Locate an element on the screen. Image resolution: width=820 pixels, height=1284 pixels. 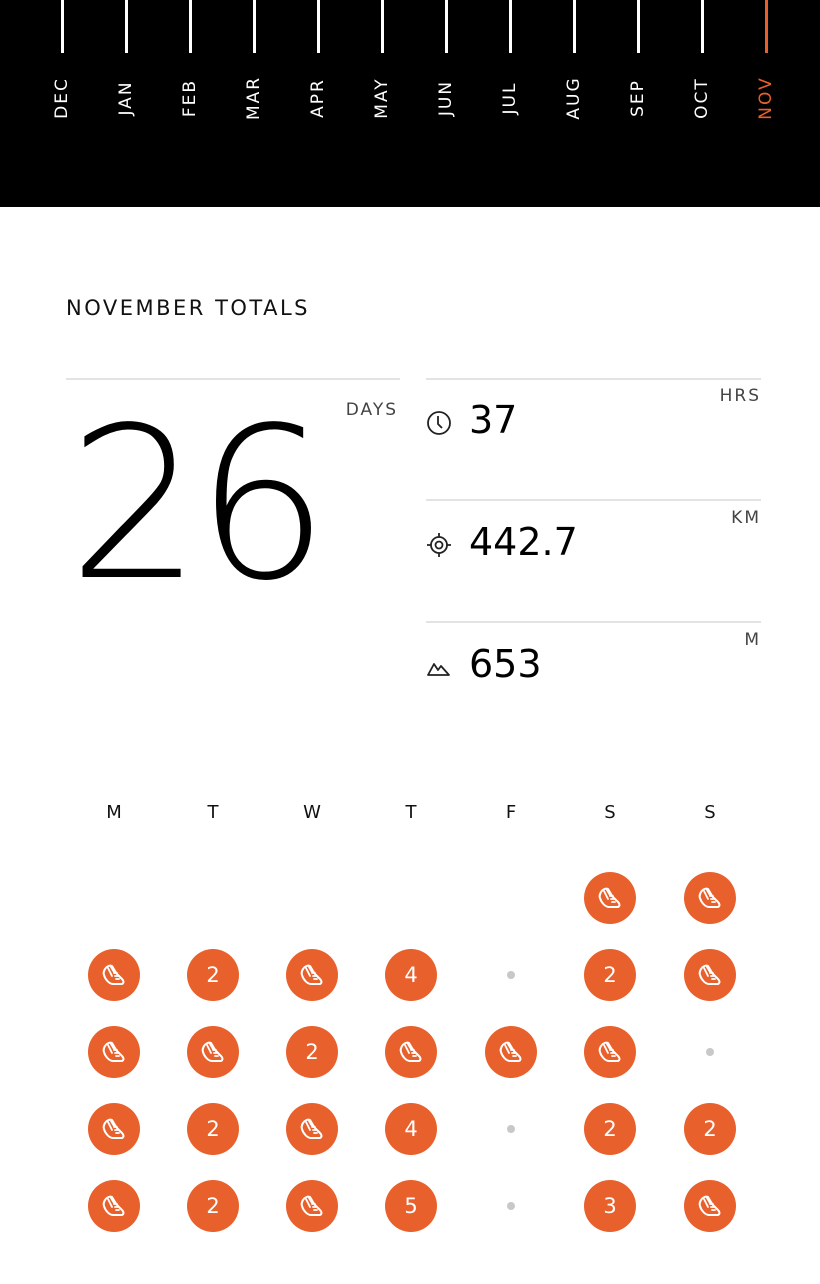
month-label: APR is located at coordinates (318, 98).